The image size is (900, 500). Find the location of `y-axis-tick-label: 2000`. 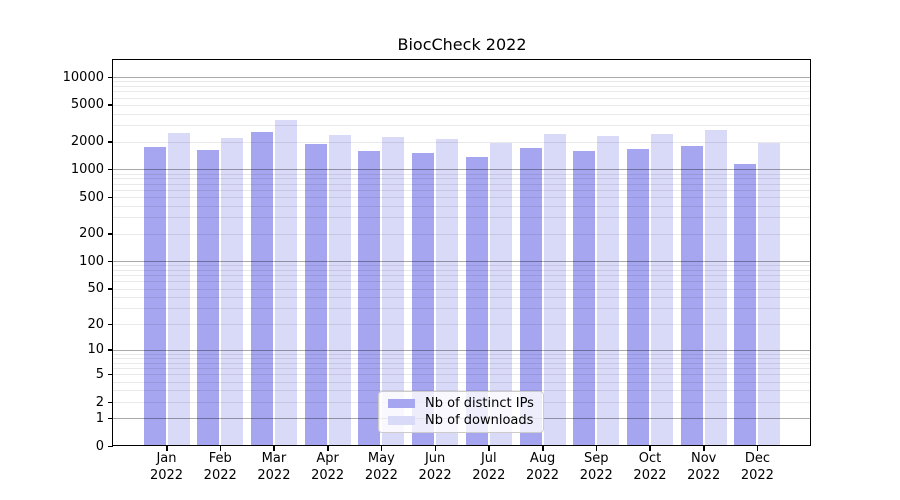

y-axis-tick-label: 2000 is located at coordinates (87, 142).